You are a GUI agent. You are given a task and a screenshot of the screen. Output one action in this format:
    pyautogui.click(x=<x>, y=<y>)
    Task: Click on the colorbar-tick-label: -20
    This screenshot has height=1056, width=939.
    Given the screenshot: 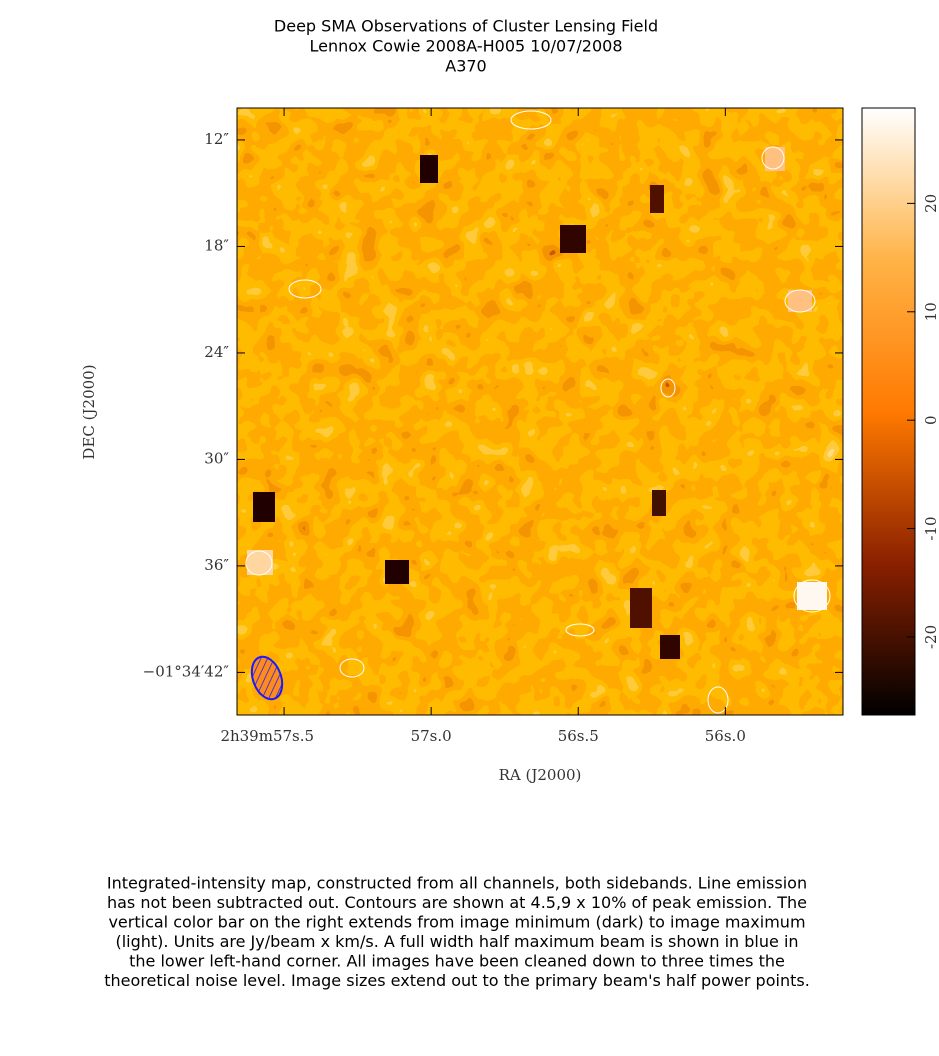 What is the action you would take?
    pyautogui.click(x=930, y=637)
    